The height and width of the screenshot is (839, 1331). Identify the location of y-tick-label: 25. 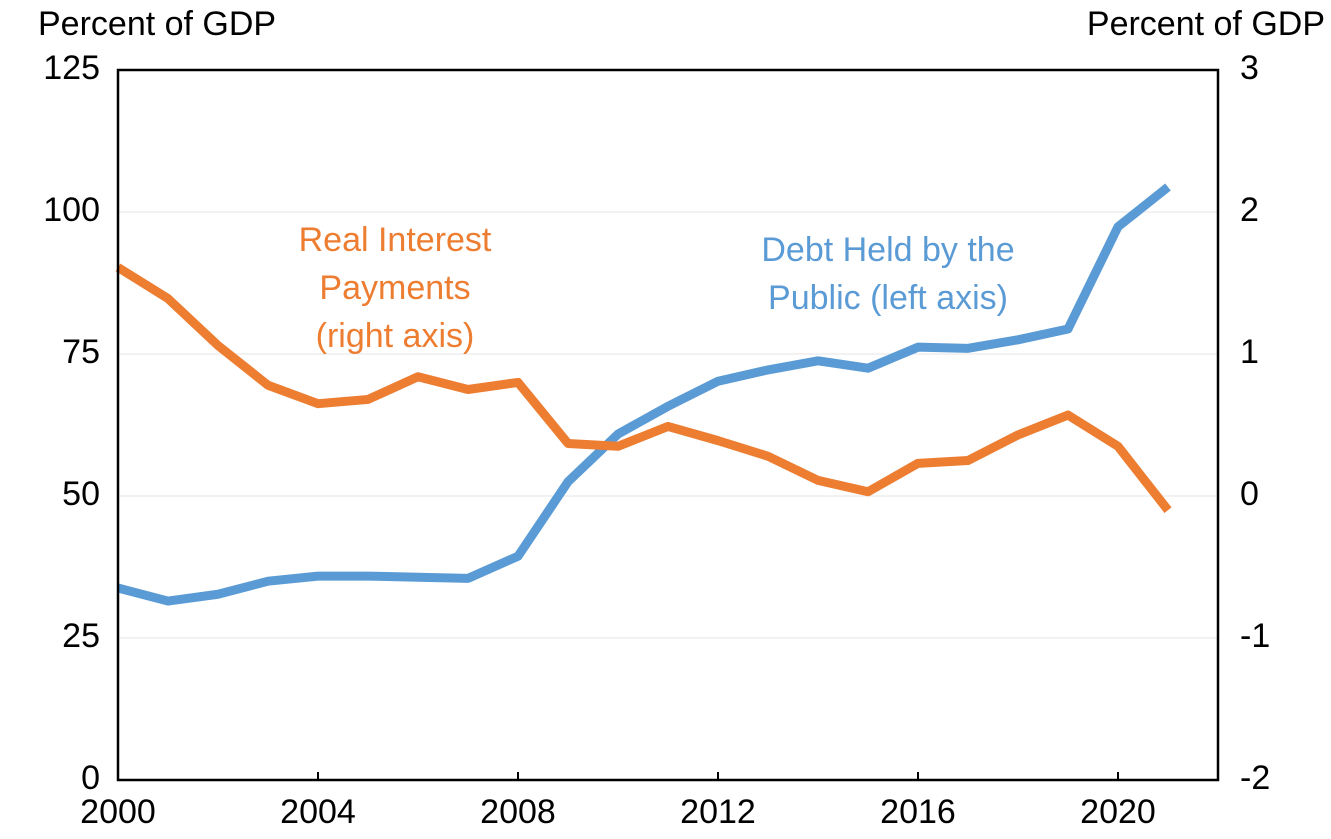
(81, 636).